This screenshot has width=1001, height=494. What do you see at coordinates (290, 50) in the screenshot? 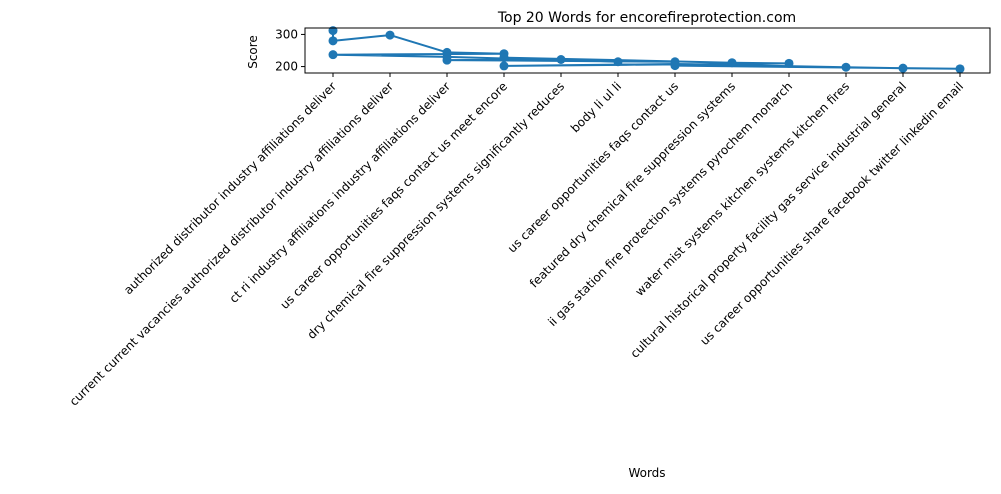
I see `y-axis: 200 300` at bounding box center [290, 50].